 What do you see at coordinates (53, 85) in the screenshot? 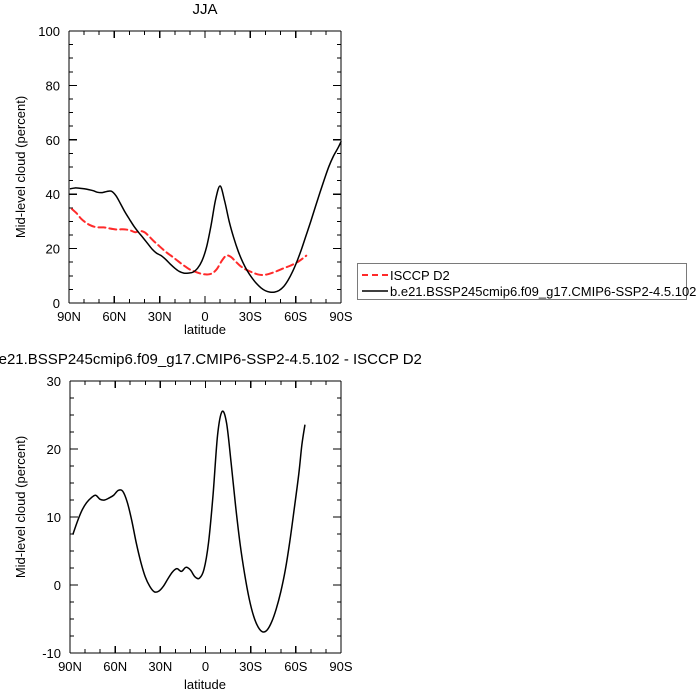
I see `y-tick-label: 80` at bounding box center [53, 85].